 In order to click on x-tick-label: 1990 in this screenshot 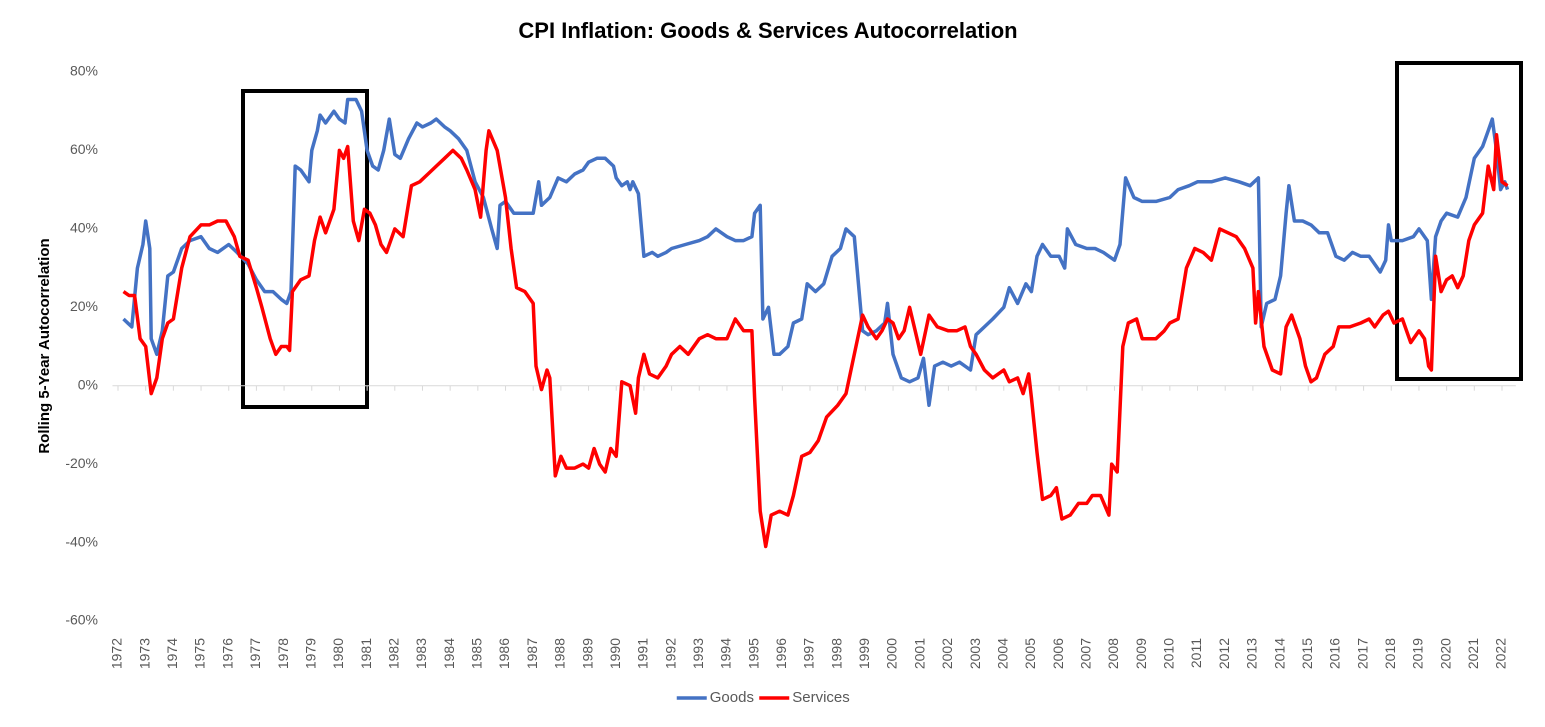, I will do `click(615, 653)`.